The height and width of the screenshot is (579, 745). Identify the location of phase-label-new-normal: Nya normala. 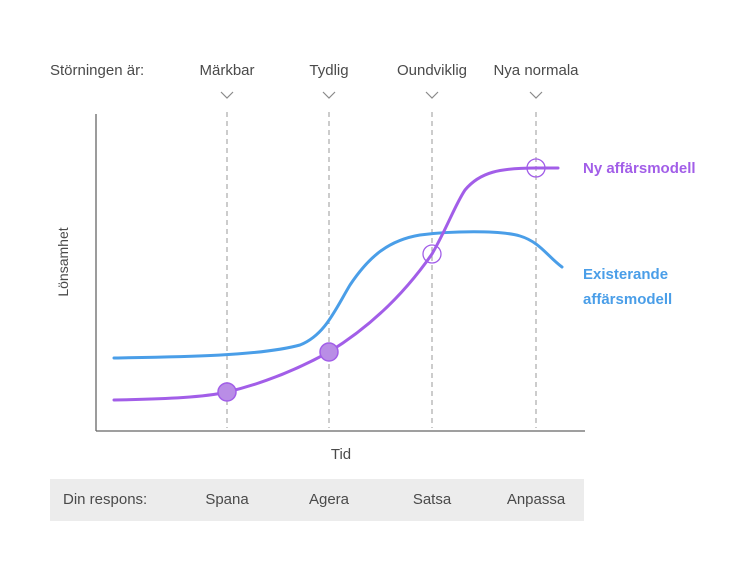
(536, 70).